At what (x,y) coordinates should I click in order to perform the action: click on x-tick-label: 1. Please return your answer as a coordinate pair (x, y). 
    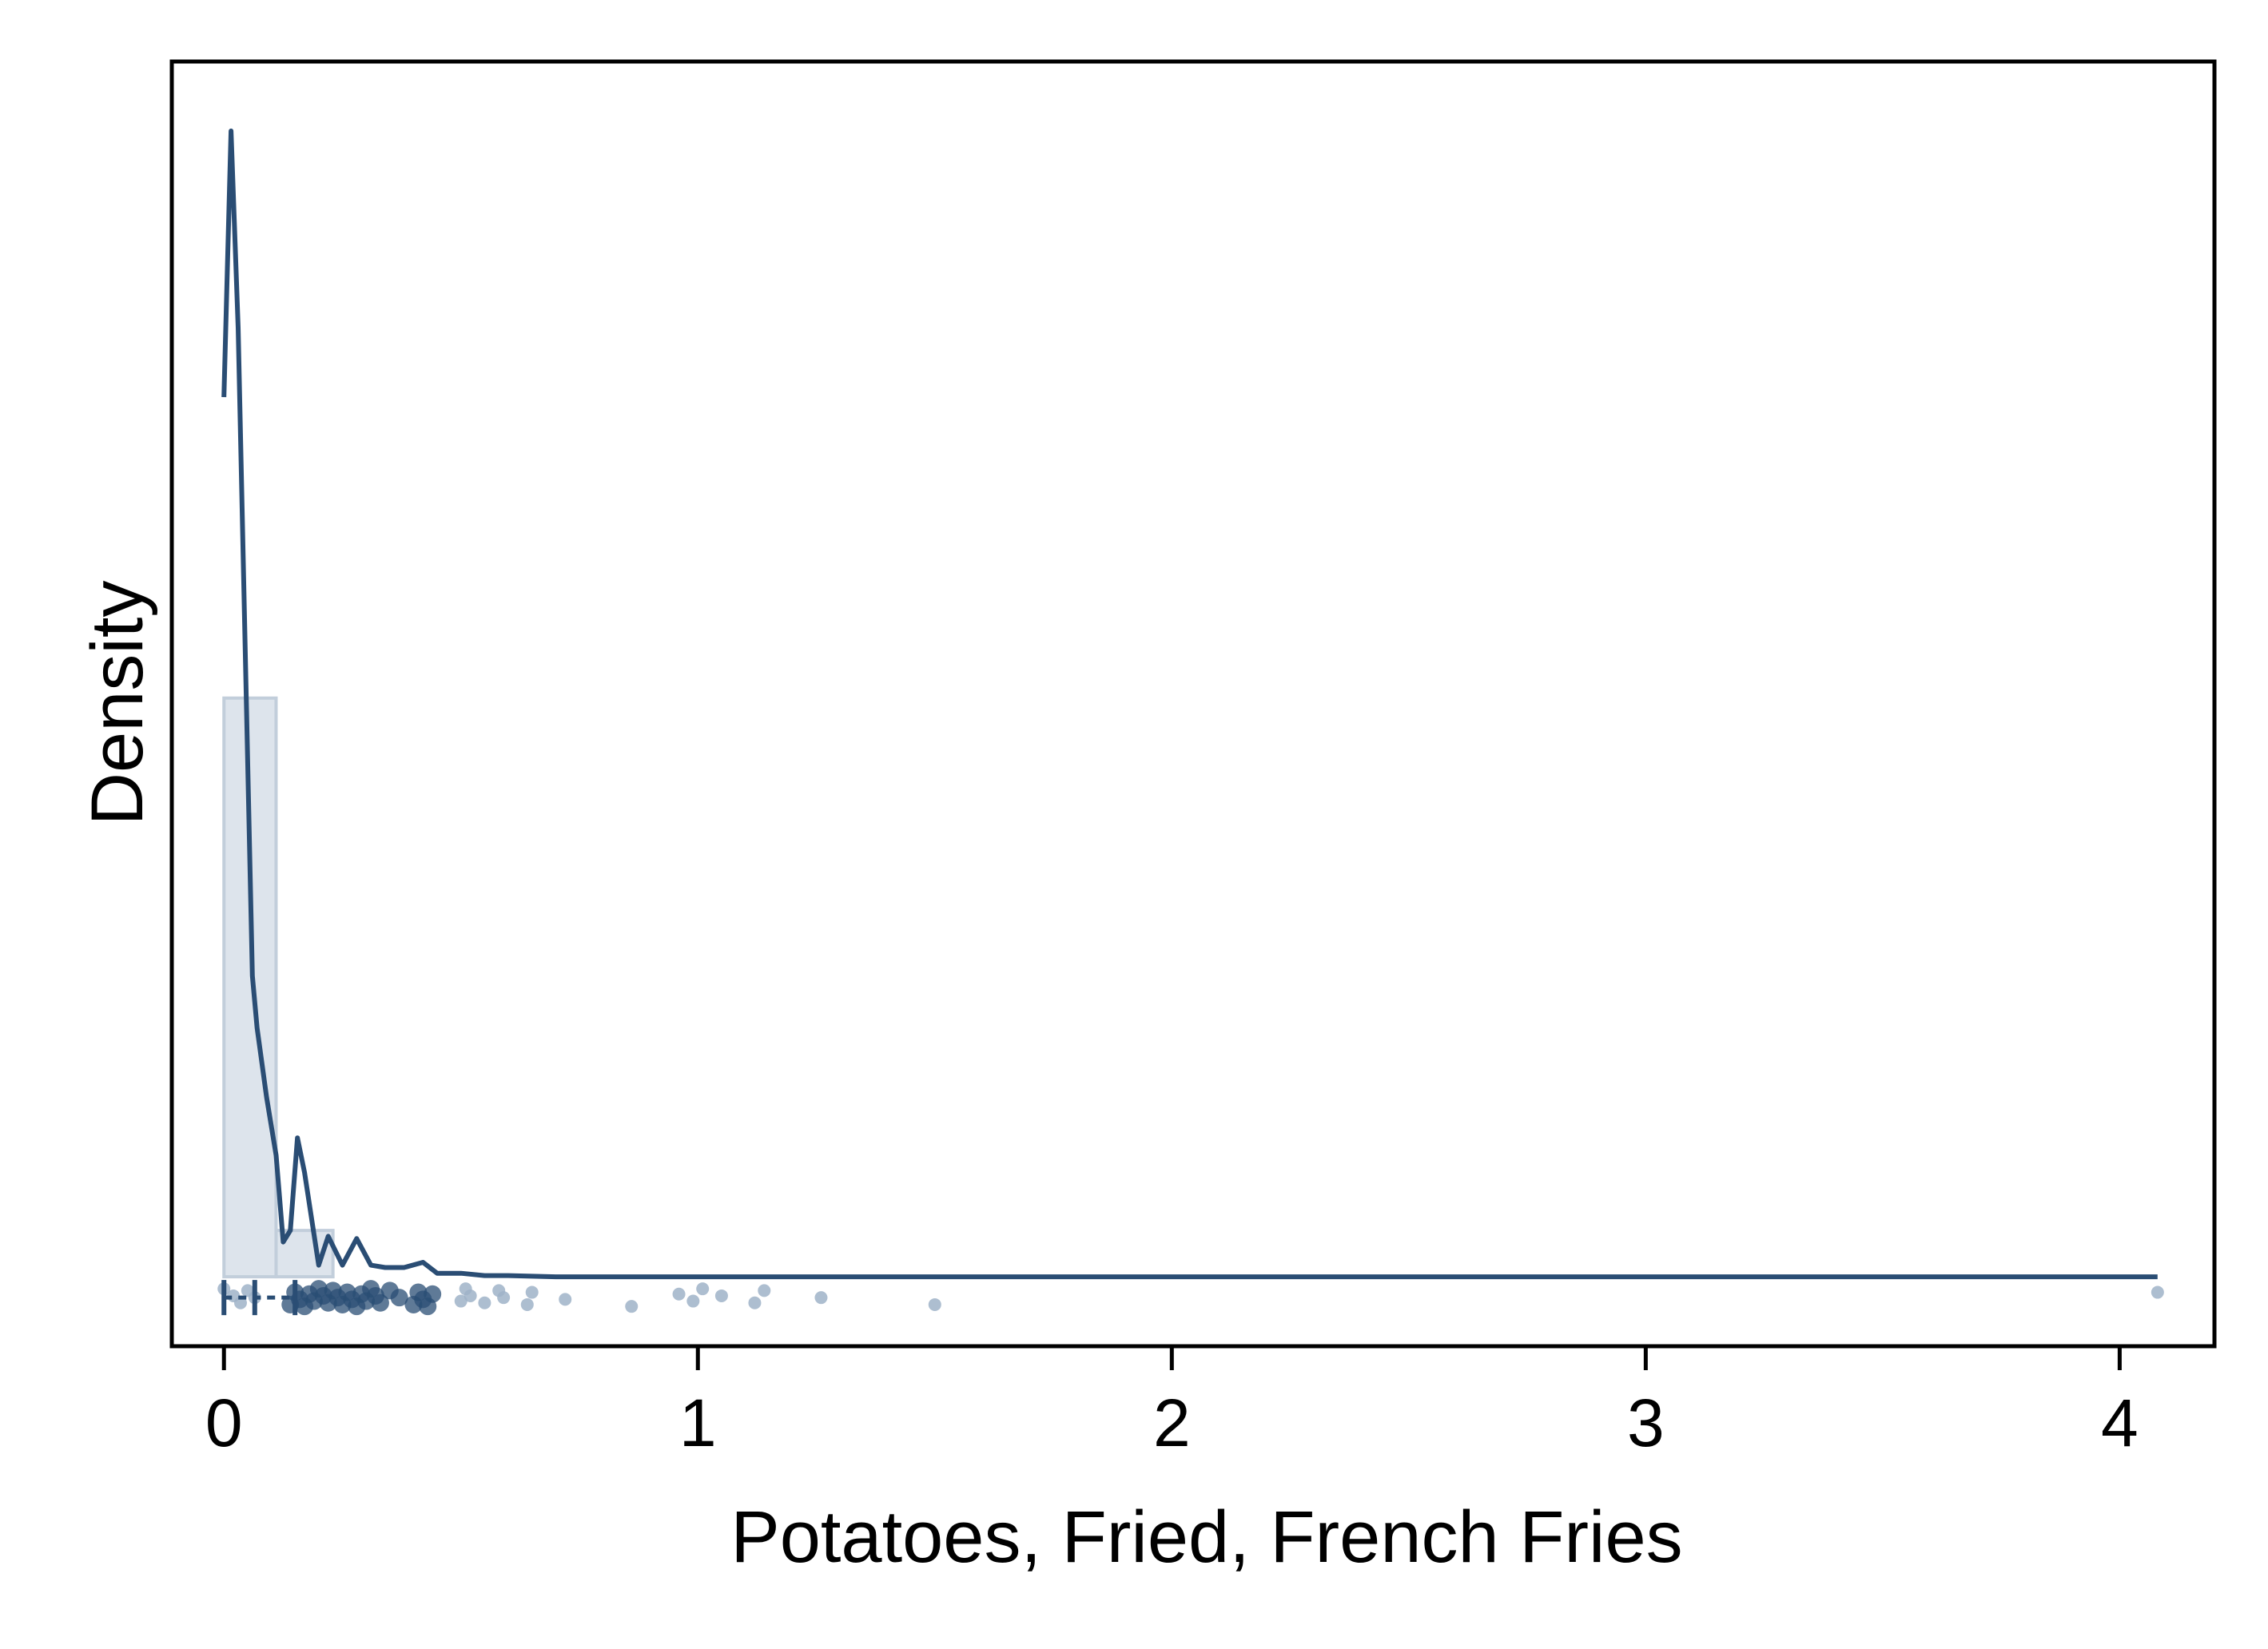
    Looking at the image, I should click on (698, 1422).